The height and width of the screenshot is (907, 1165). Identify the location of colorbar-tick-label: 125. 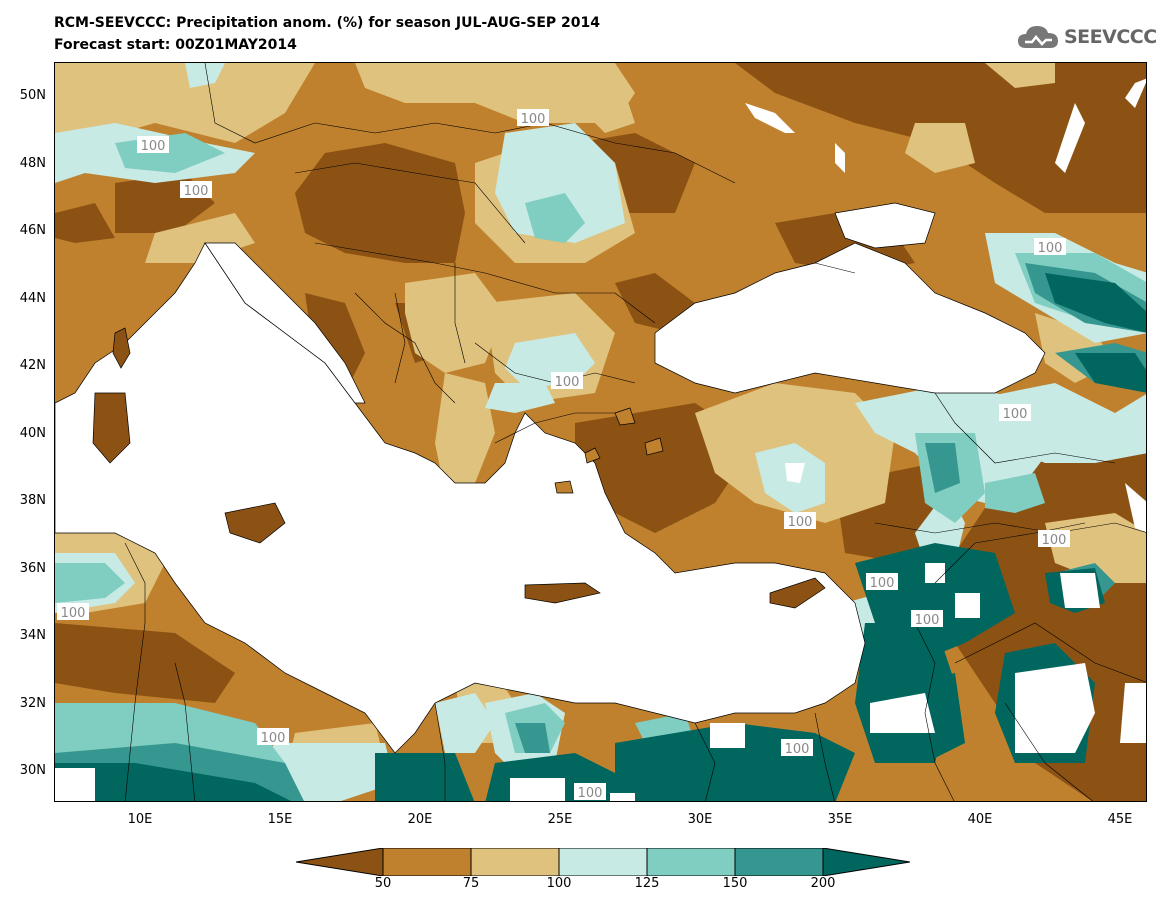
(647, 883).